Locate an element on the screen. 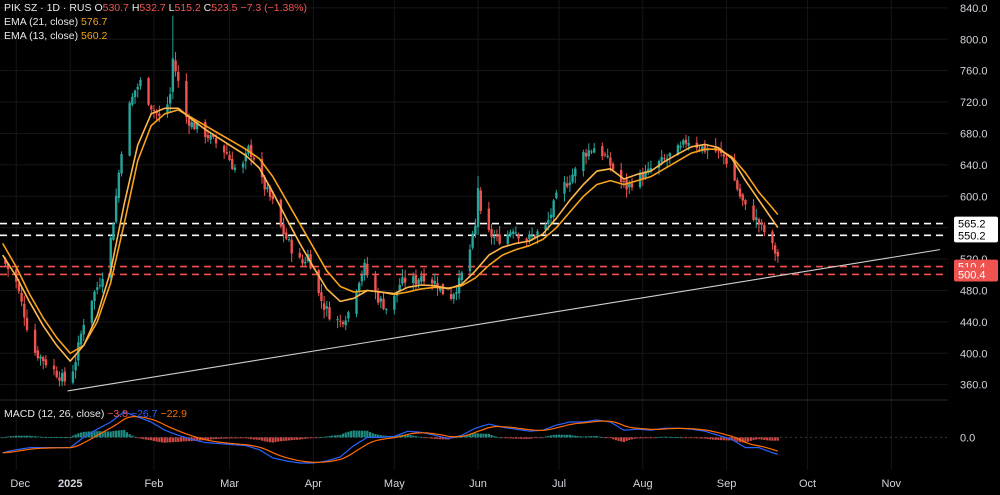 This screenshot has height=495, width=1000. ema13-legend: EMA (13, close) 560.2 is located at coordinates (55, 36).